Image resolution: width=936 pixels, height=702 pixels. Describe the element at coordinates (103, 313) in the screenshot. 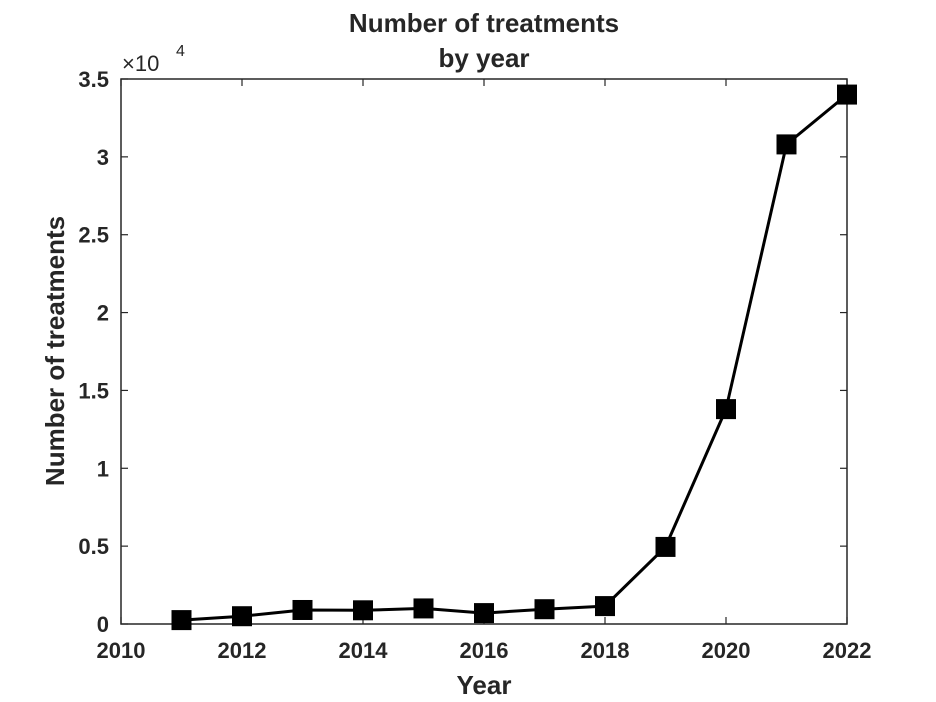

I see `y-tick-label: 2` at that location.